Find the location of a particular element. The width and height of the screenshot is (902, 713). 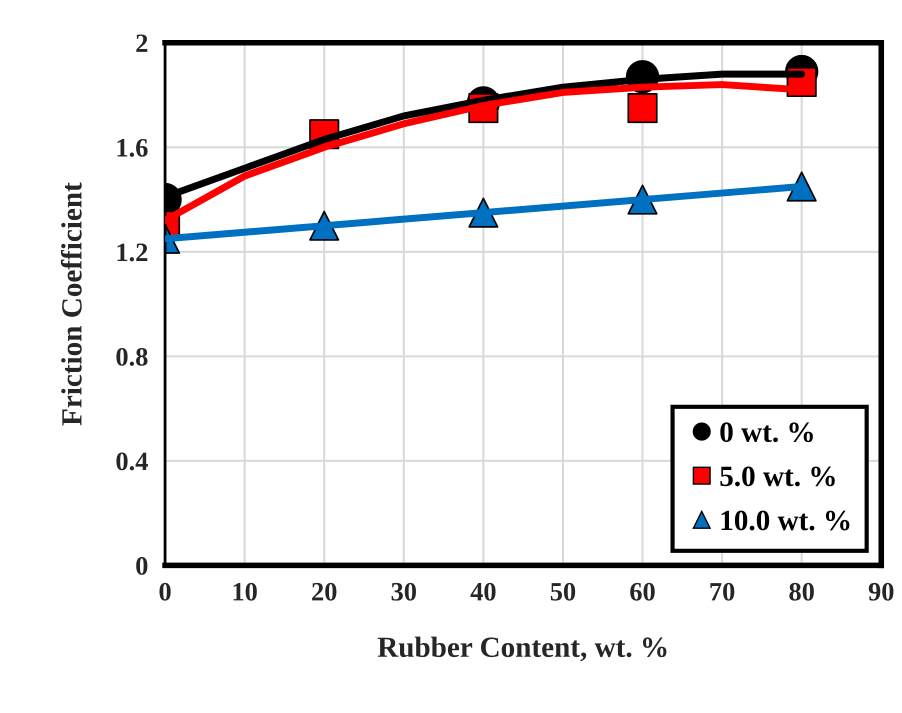

x-tick-label: 70 is located at coordinates (722, 591).